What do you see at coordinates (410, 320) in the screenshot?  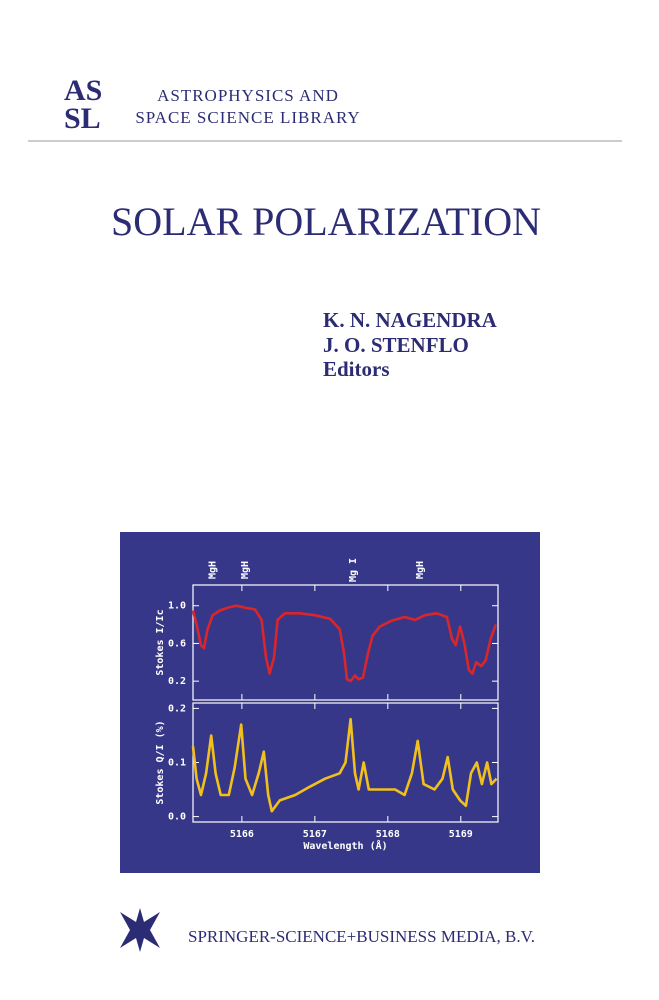 I see `editor: K. N. NAGENDRA` at bounding box center [410, 320].